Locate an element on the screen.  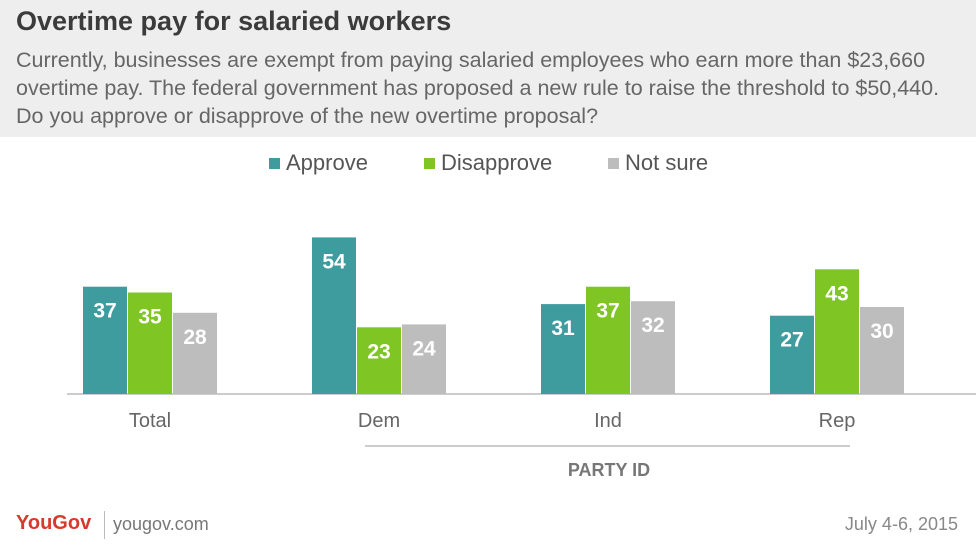
bar-rep-disapprove is located at coordinates (837, 331).